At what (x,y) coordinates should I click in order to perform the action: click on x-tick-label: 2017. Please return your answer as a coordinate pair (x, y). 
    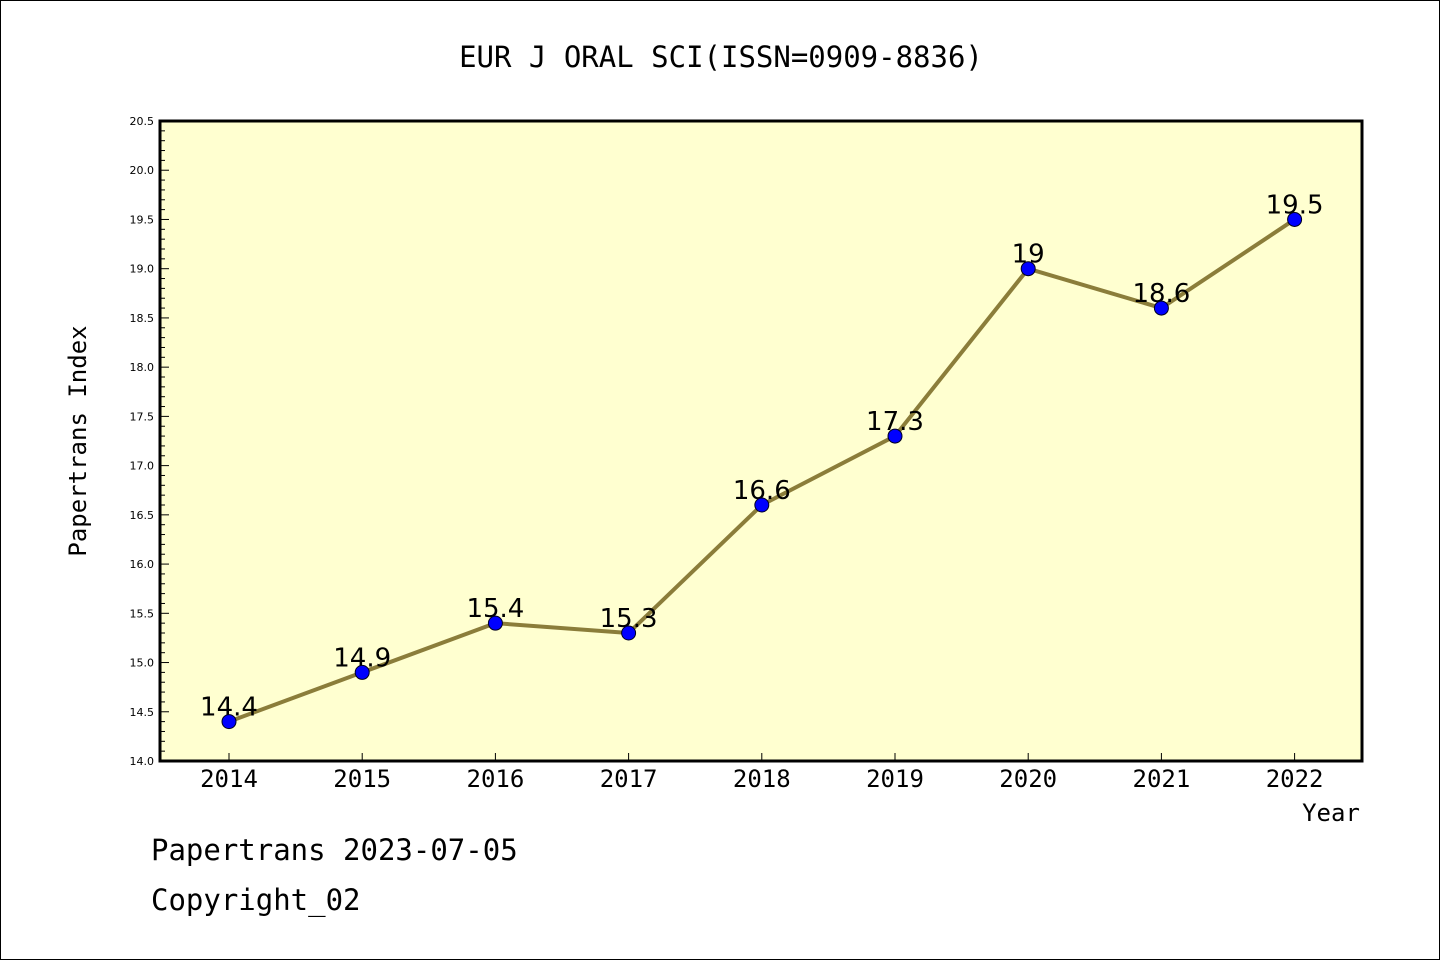
    Looking at the image, I should click on (629, 779).